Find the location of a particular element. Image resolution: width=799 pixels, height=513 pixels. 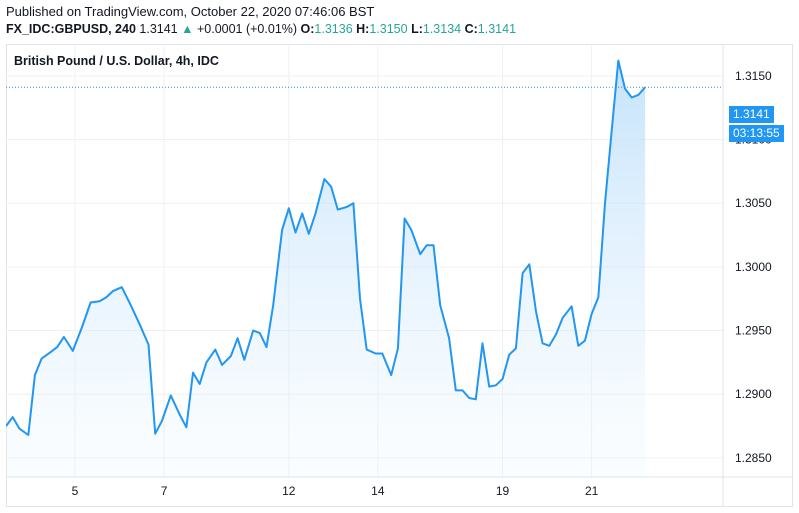

y-tick-label: 1.2950 is located at coordinates (753, 331).